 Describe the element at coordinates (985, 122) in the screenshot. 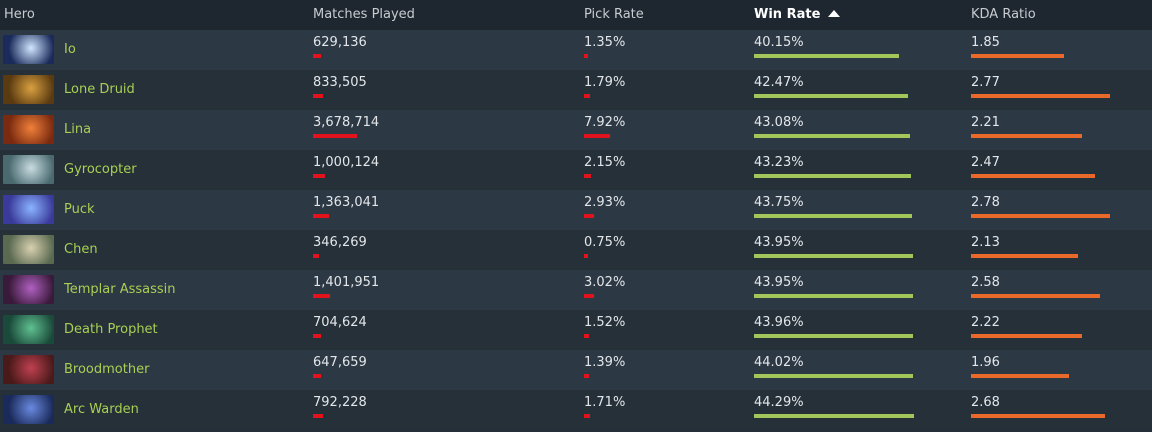

I see `kda-ratio-value: 2.21` at that location.